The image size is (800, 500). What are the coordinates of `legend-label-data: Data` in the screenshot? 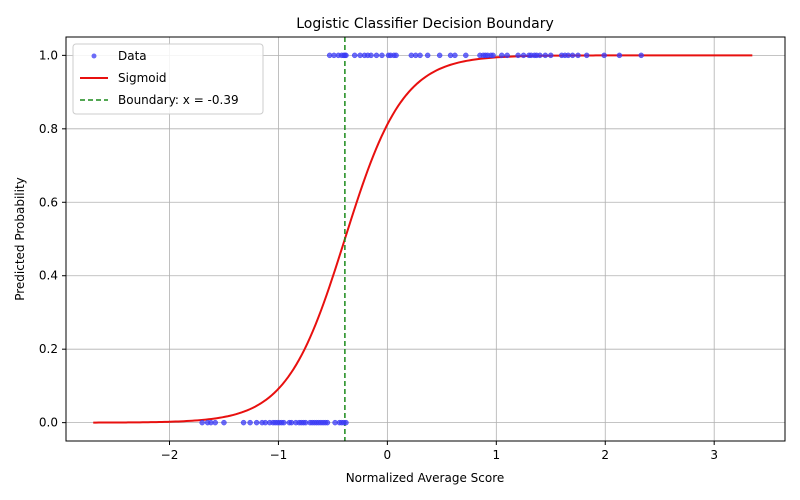 It's located at (132, 56).